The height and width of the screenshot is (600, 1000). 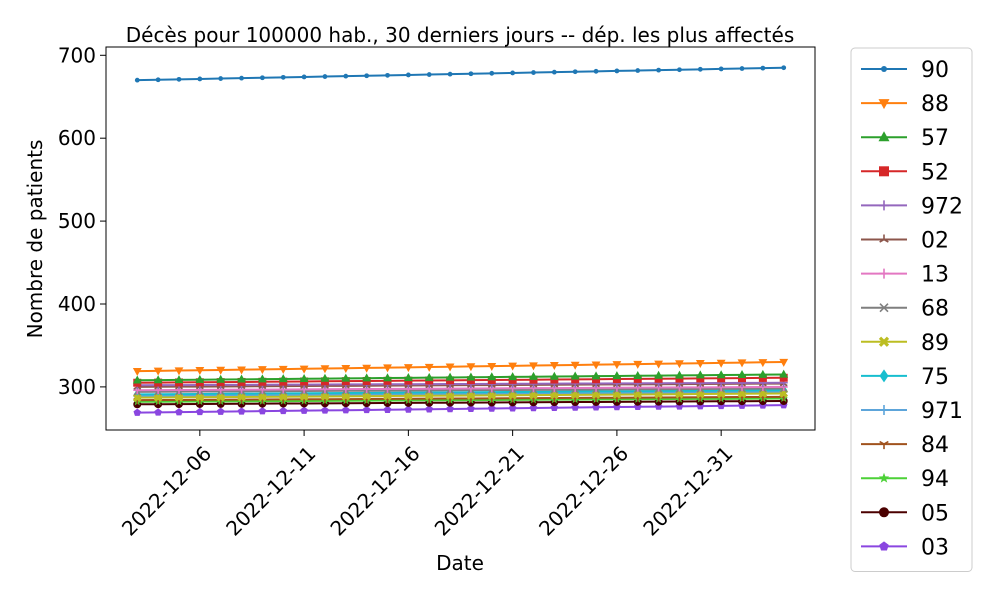 What do you see at coordinates (905, 513) in the screenshot?
I see `legend-item-05: 05` at bounding box center [905, 513].